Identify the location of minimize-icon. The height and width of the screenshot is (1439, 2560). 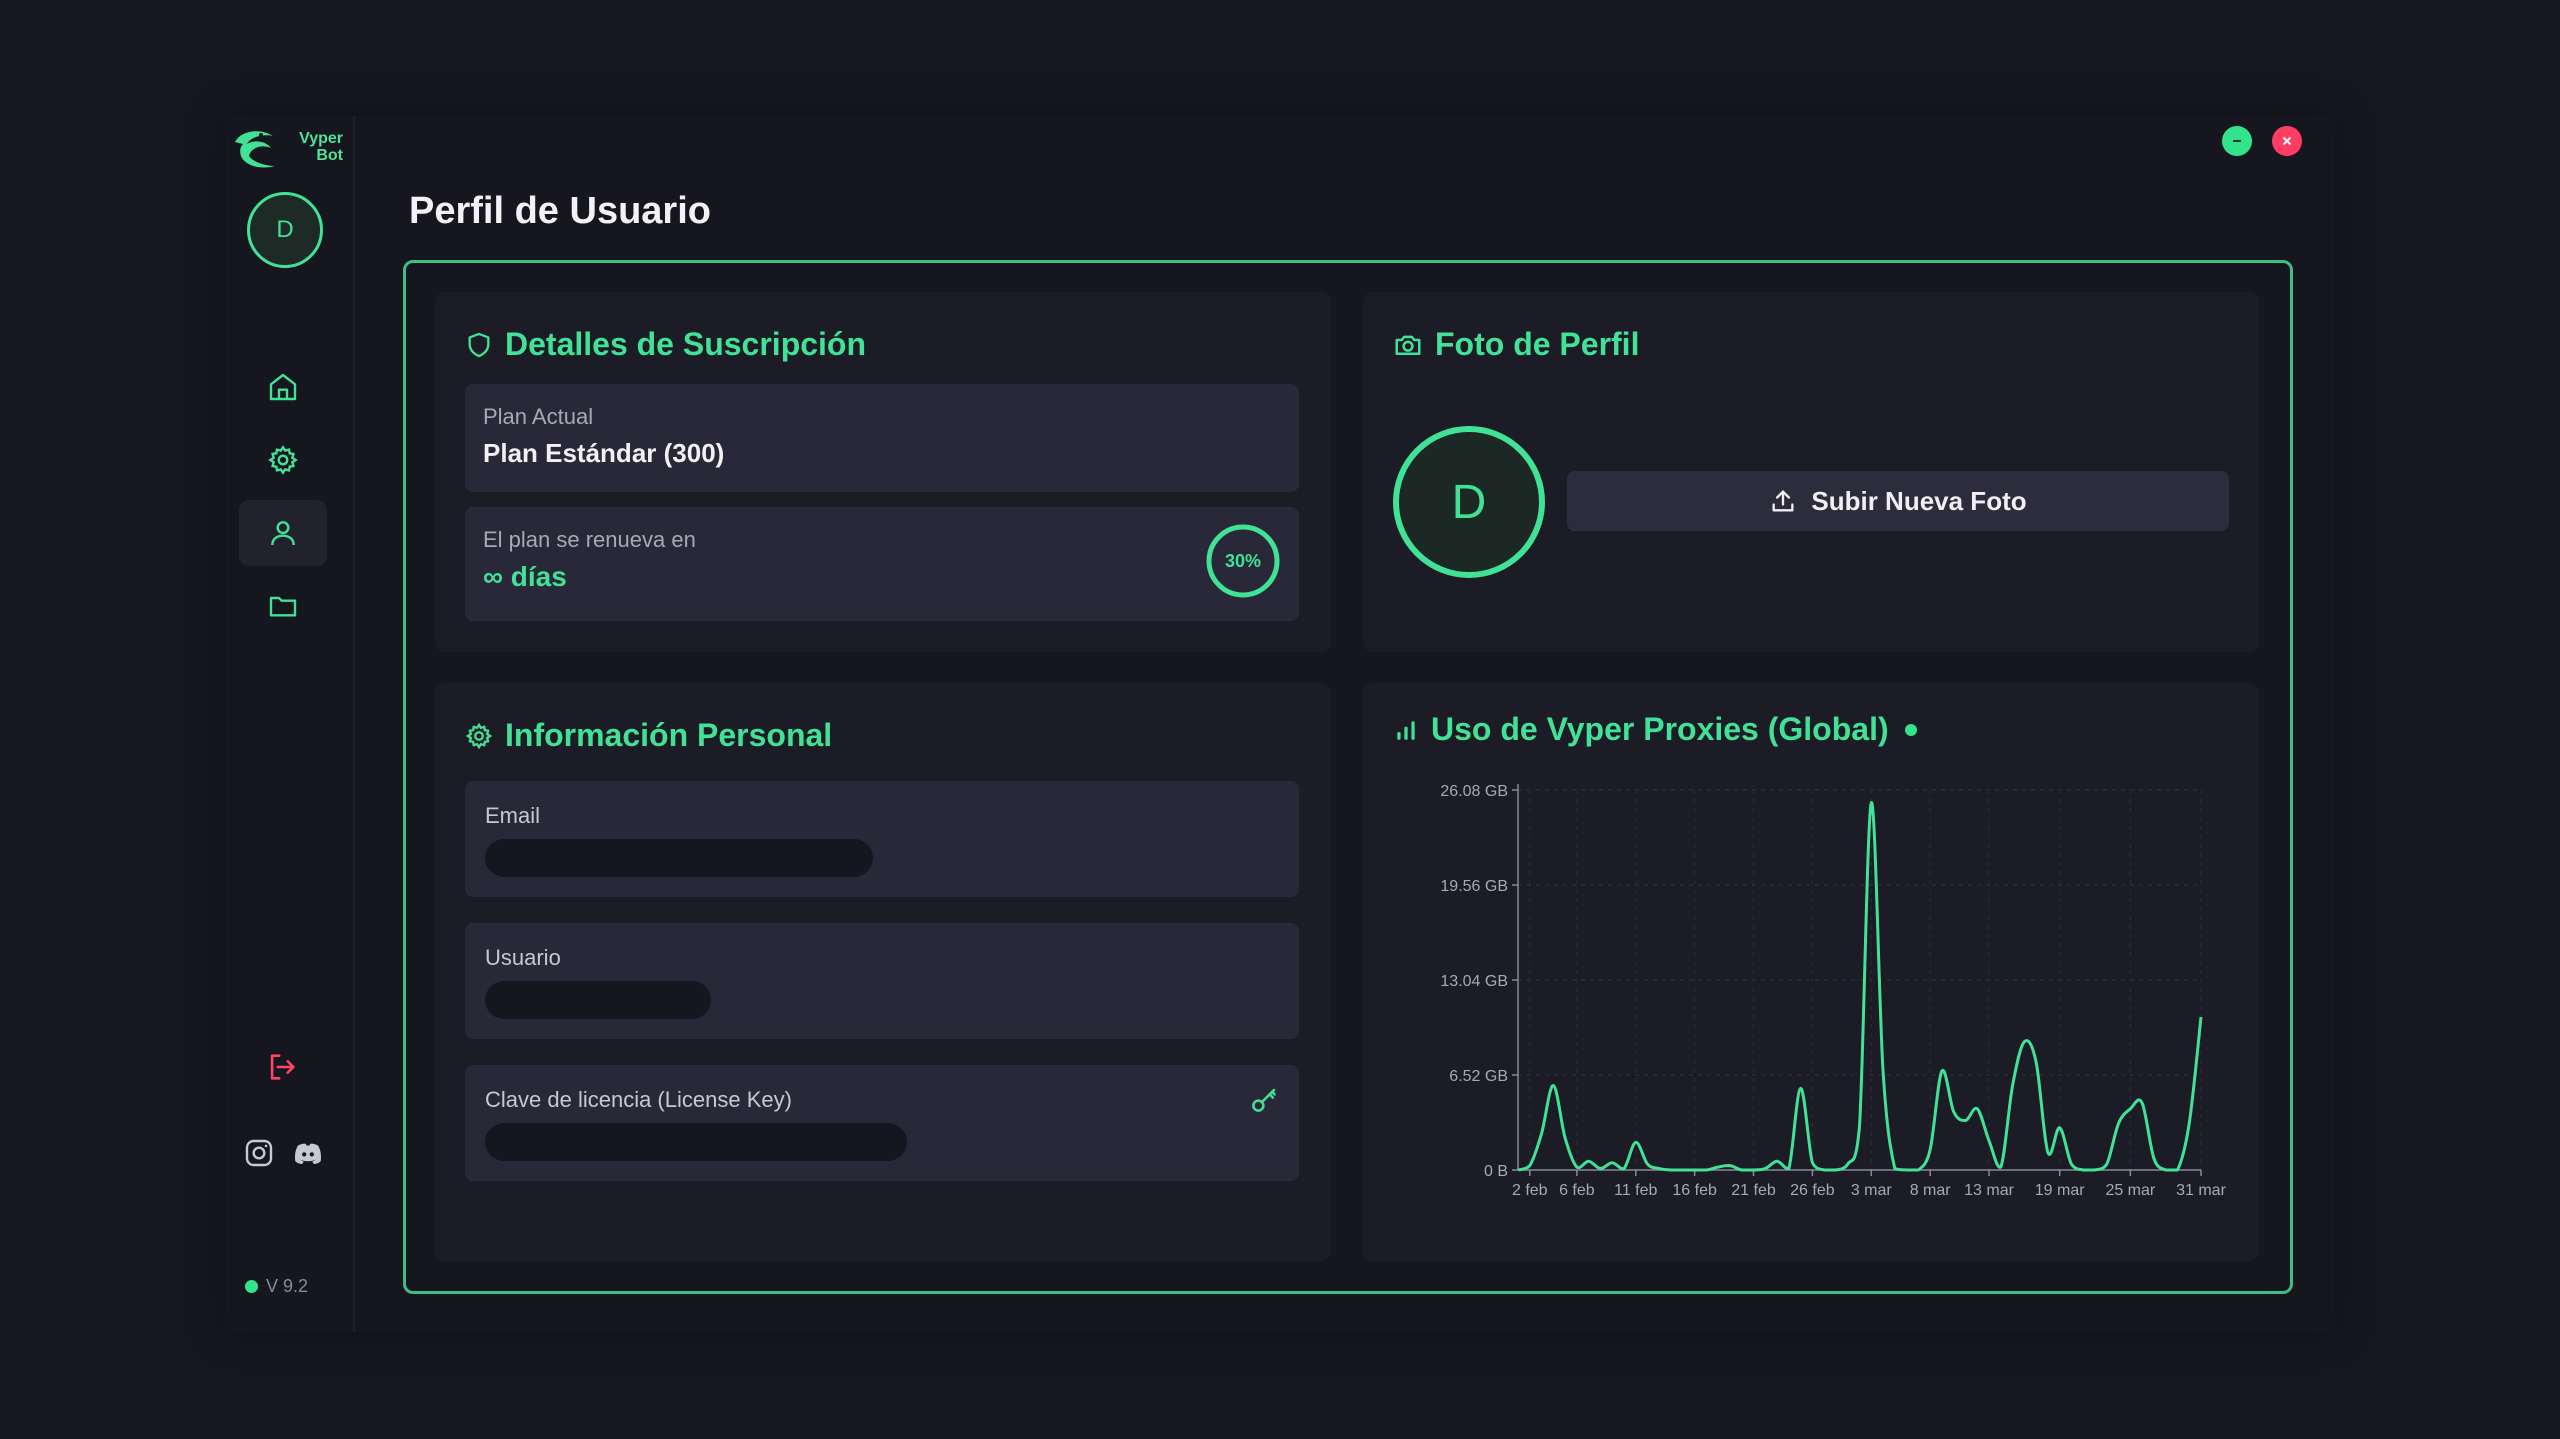
(2237, 141).